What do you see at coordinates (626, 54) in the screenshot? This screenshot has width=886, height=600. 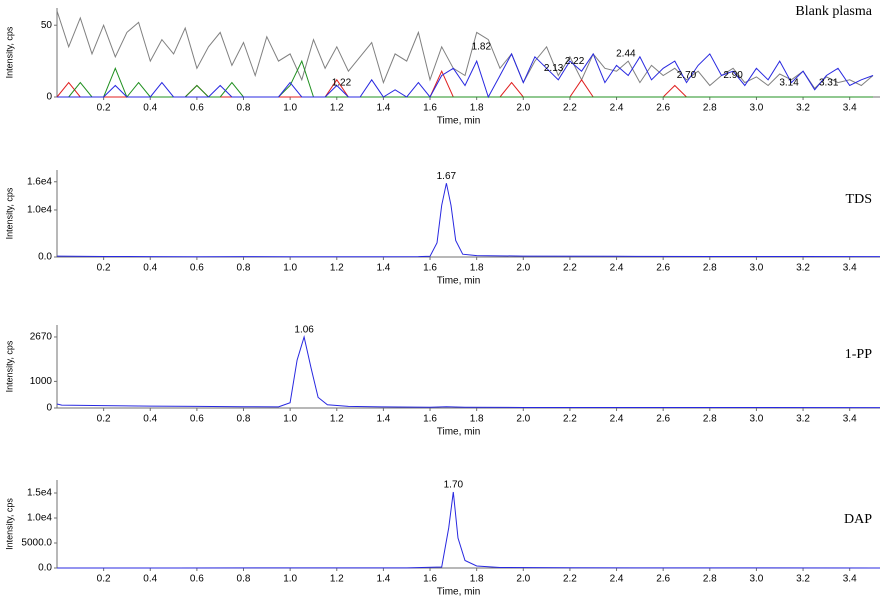 I see `peak-label: 2.44` at bounding box center [626, 54].